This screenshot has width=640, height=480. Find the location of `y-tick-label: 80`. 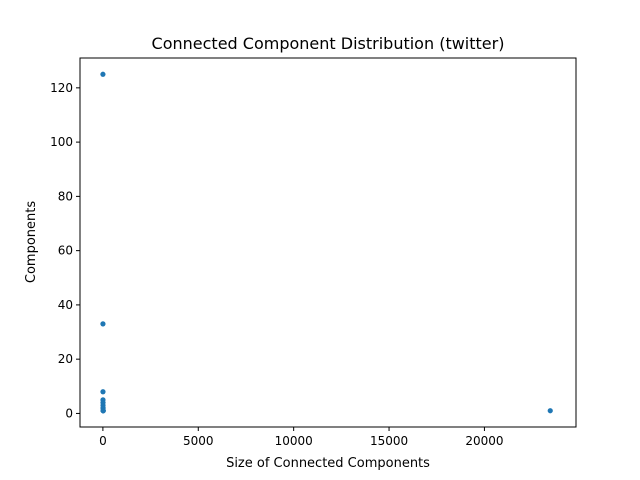

y-tick-label: 80 is located at coordinates (65, 196).